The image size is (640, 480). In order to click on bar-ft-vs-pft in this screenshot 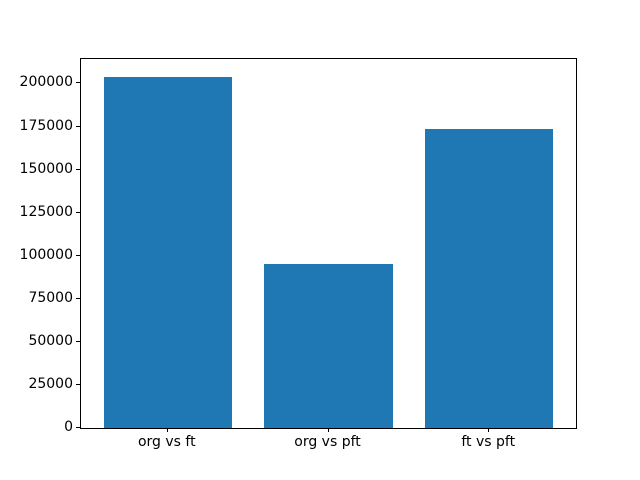, I will do `click(489, 278)`.